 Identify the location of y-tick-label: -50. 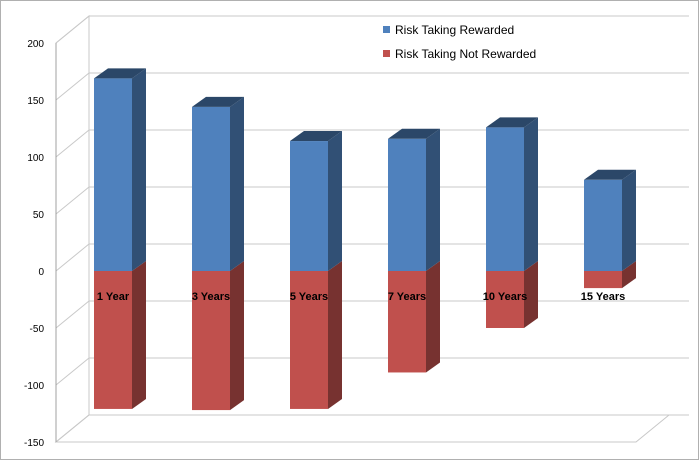
(37, 329).